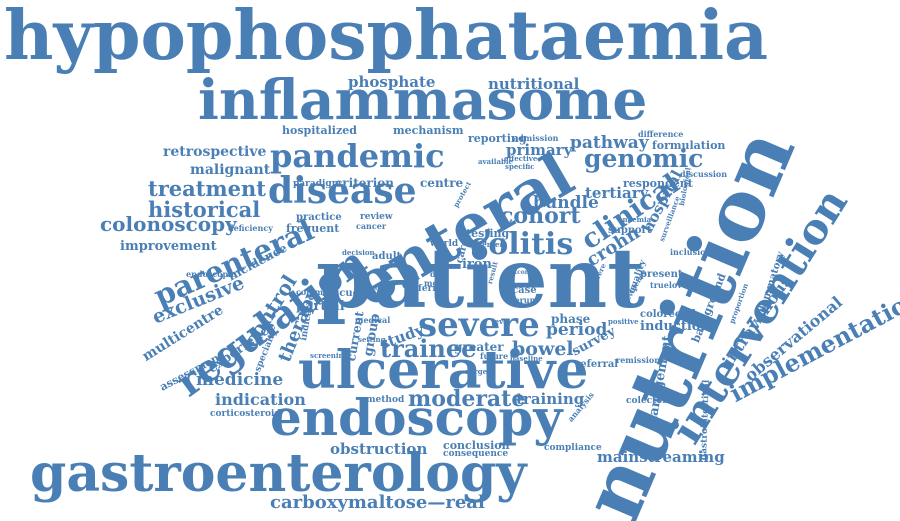  Describe the element at coordinates (364, 183) in the screenshot. I see `word-criterion: criterion` at that location.